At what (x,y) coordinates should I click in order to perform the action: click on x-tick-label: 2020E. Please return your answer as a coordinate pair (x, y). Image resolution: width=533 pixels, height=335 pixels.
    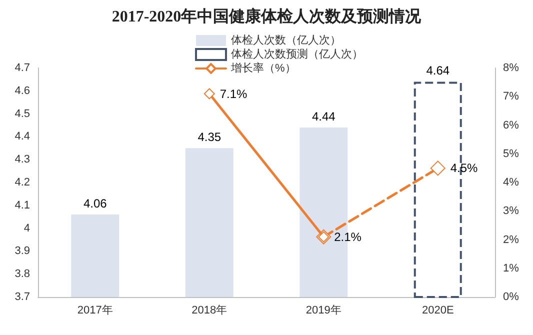
    Looking at the image, I should click on (438, 310).